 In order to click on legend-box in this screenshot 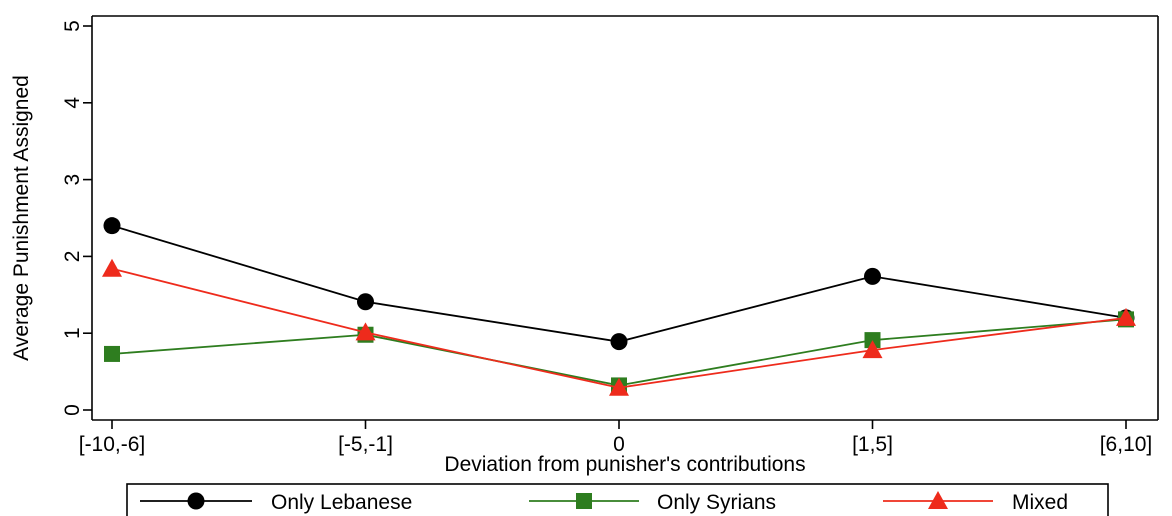, I will do `click(617, 499)`.